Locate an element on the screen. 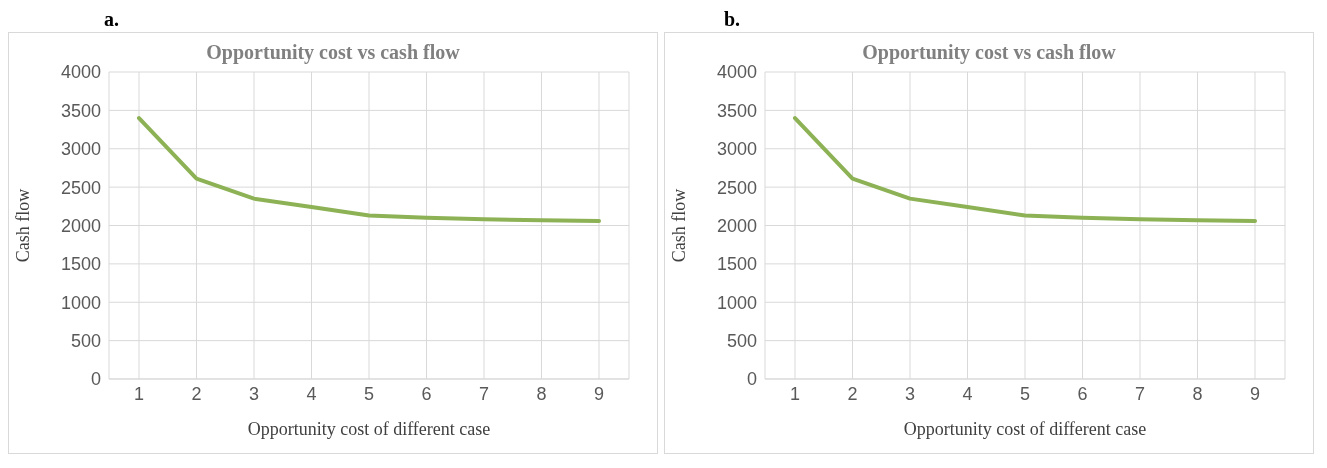 This screenshot has width=1327, height=468. text: b. is located at coordinates (732, 19).